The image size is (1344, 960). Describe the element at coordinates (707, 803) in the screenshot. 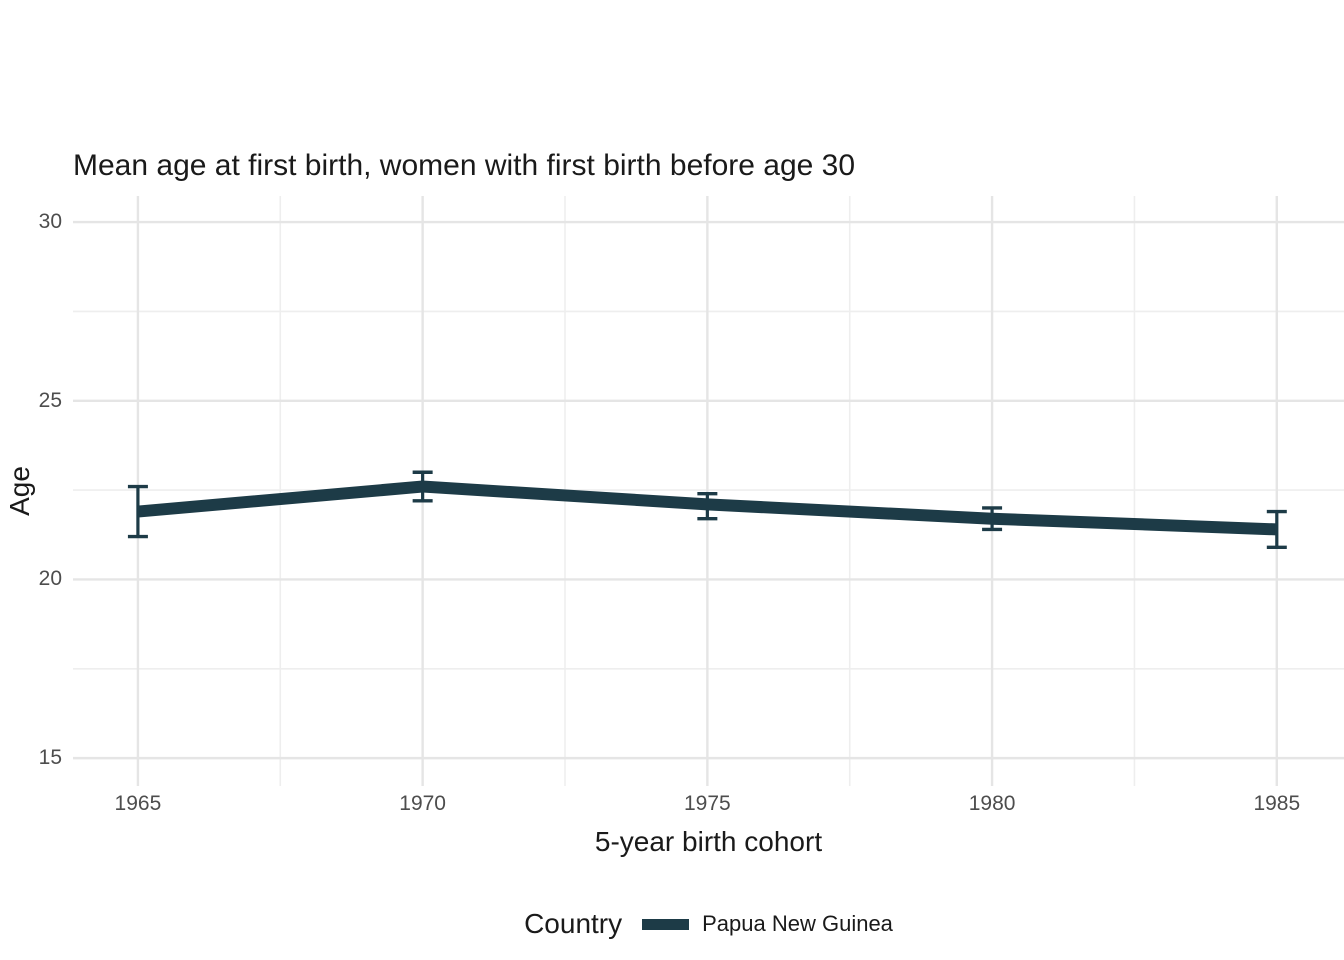

I see `x-tick-label: 1975` at that location.